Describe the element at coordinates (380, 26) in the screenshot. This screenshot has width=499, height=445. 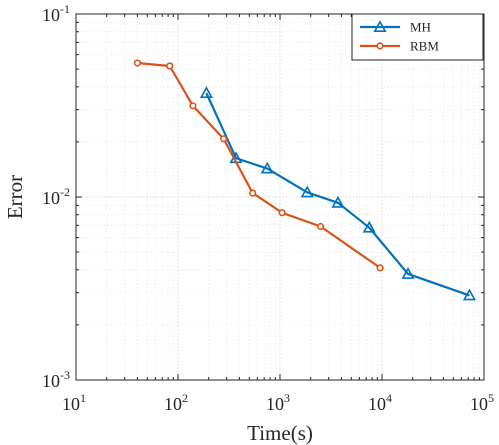
I see `legend-marker-mh` at that location.